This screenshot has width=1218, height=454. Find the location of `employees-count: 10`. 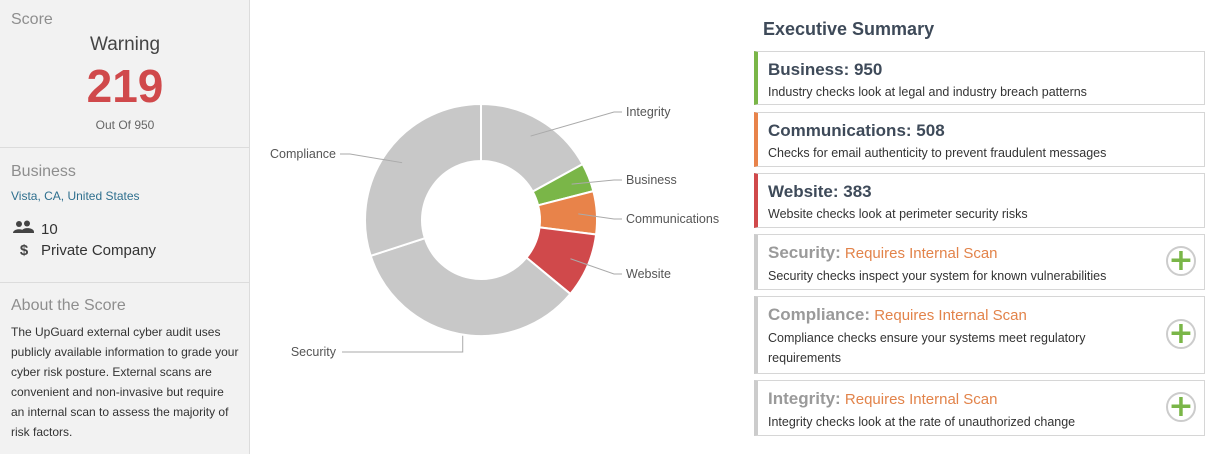

employees-count: 10 is located at coordinates (49, 229).